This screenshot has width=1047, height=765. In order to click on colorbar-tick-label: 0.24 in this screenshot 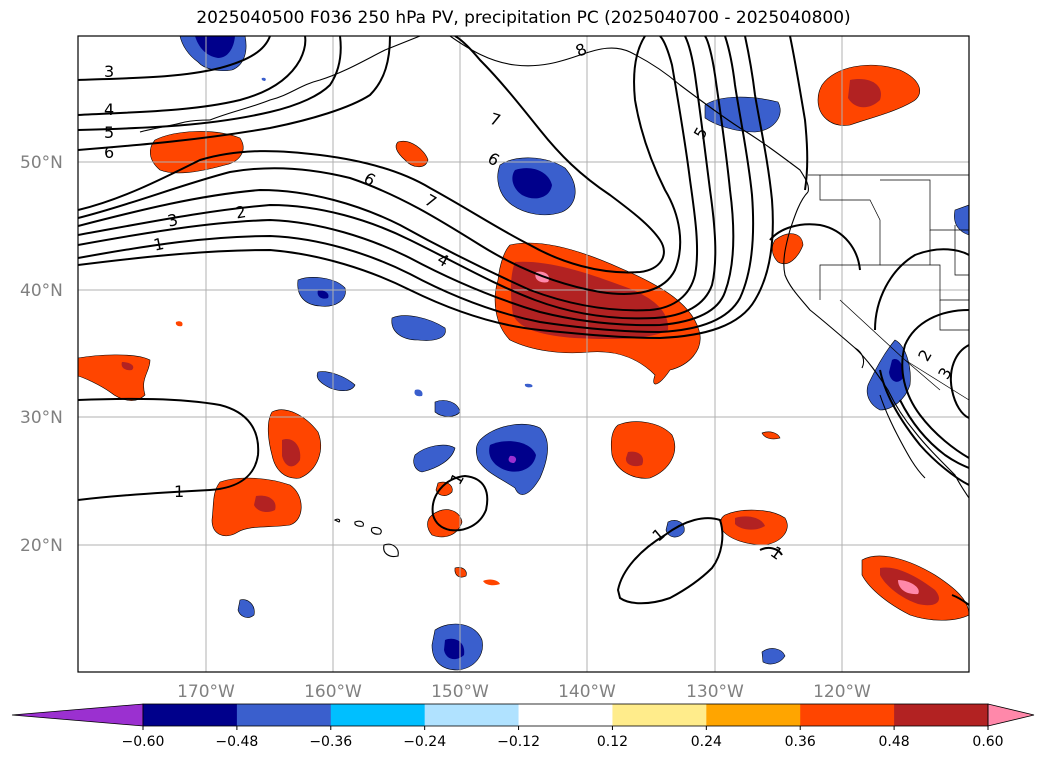, I will do `click(706, 742)`.